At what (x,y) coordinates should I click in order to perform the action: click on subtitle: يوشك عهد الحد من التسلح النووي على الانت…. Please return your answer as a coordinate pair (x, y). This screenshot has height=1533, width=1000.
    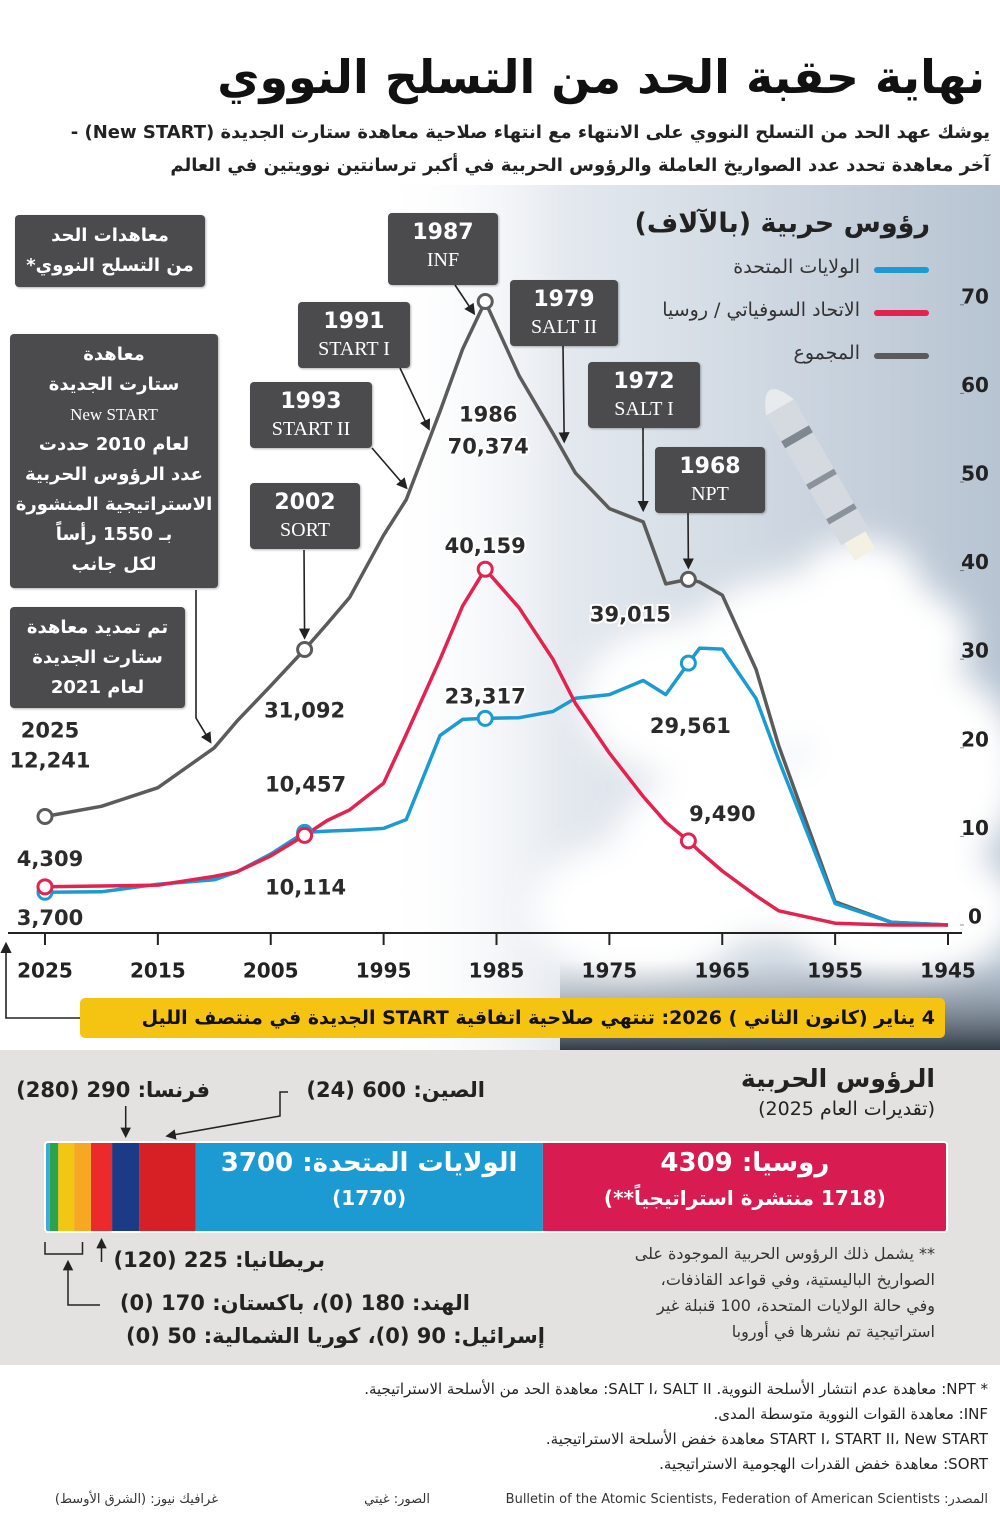
    Looking at the image, I should click on (530, 132).